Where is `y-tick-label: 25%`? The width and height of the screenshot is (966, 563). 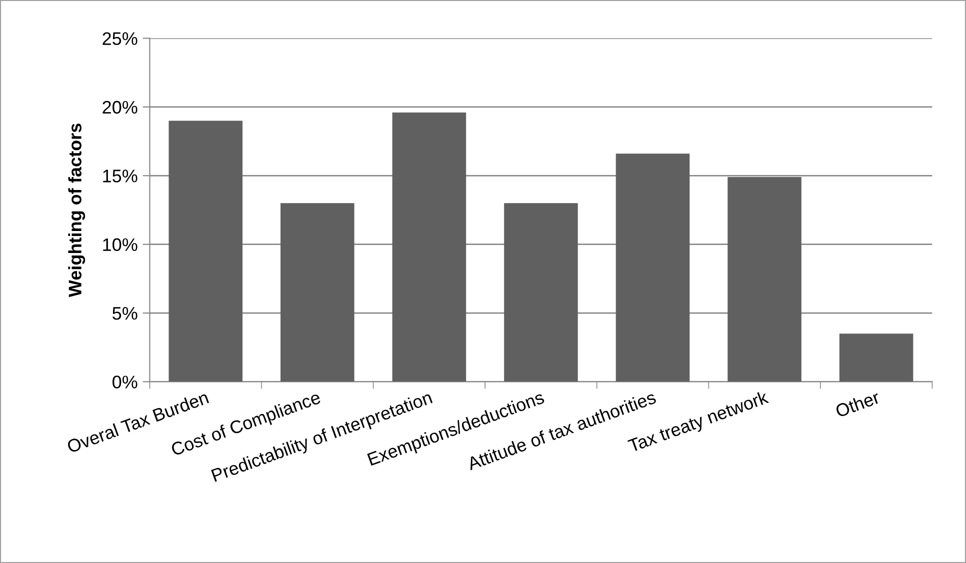 y-tick-label: 25% is located at coordinates (120, 39).